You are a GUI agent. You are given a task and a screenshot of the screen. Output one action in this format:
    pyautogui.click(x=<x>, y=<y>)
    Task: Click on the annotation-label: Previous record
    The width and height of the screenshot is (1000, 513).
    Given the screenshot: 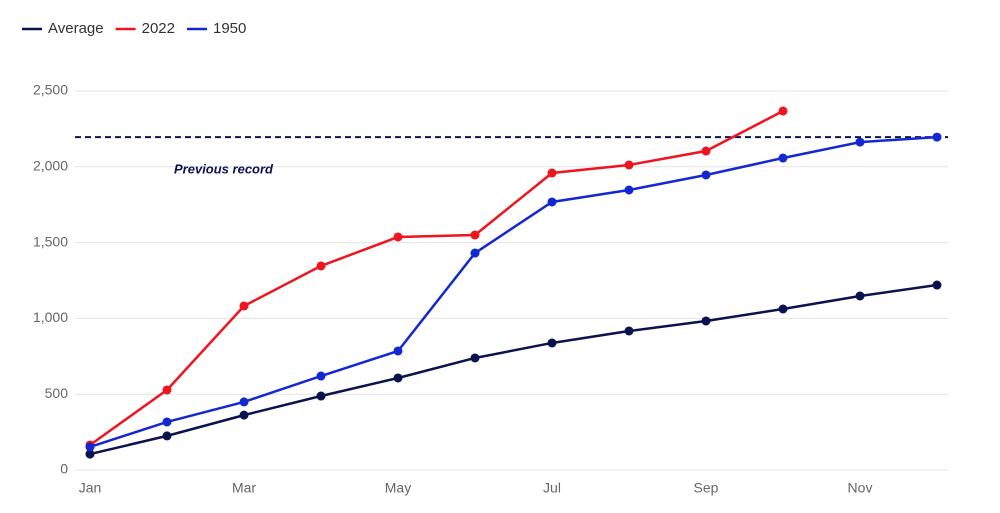 What is the action you would take?
    pyautogui.click(x=224, y=168)
    